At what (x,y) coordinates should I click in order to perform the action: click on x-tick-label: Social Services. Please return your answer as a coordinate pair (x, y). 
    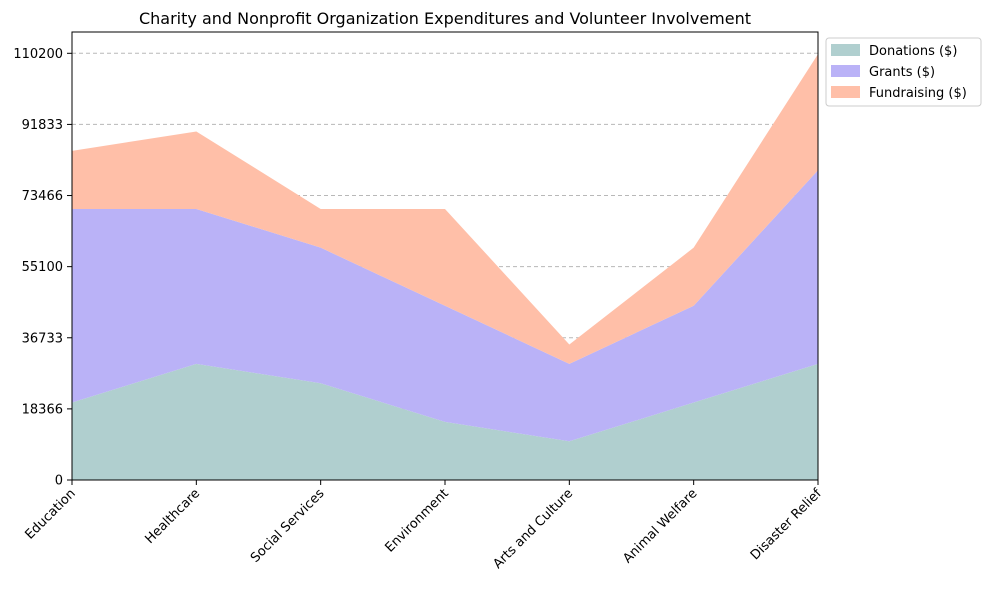
    Looking at the image, I should click on (288, 526).